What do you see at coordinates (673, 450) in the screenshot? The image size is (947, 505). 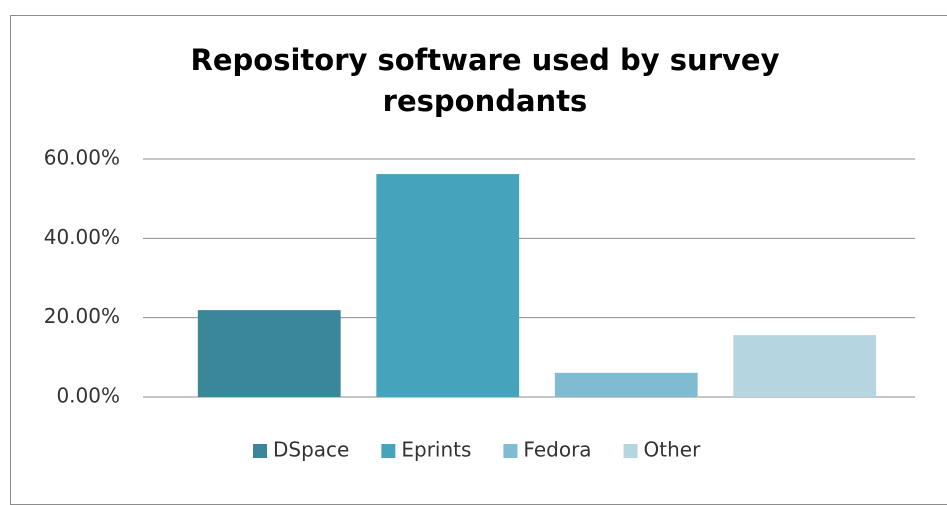 I see `legend-label: Other` at bounding box center [673, 450].